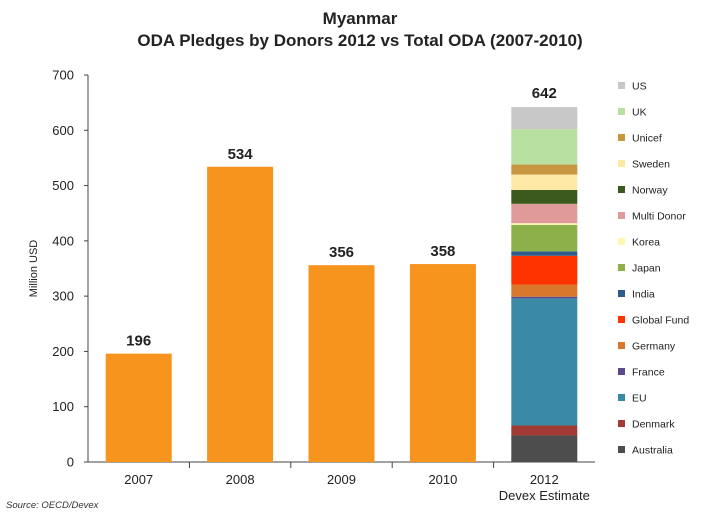  Describe the element at coordinates (544, 362) in the screenshot. I see `stack-segment-eu` at that location.